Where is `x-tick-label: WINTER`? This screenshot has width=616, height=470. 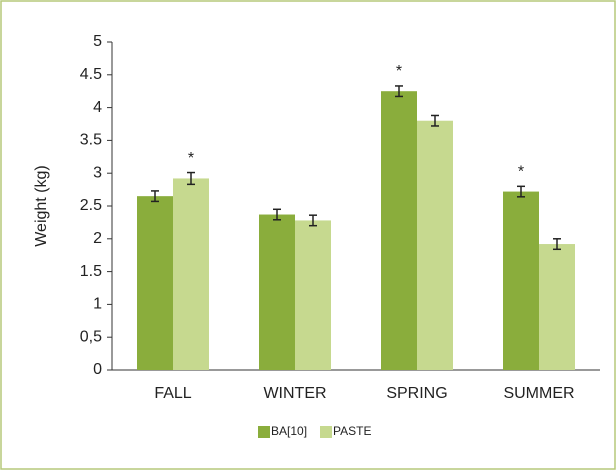 x-tick-label: WINTER is located at coordinates (294, 393).